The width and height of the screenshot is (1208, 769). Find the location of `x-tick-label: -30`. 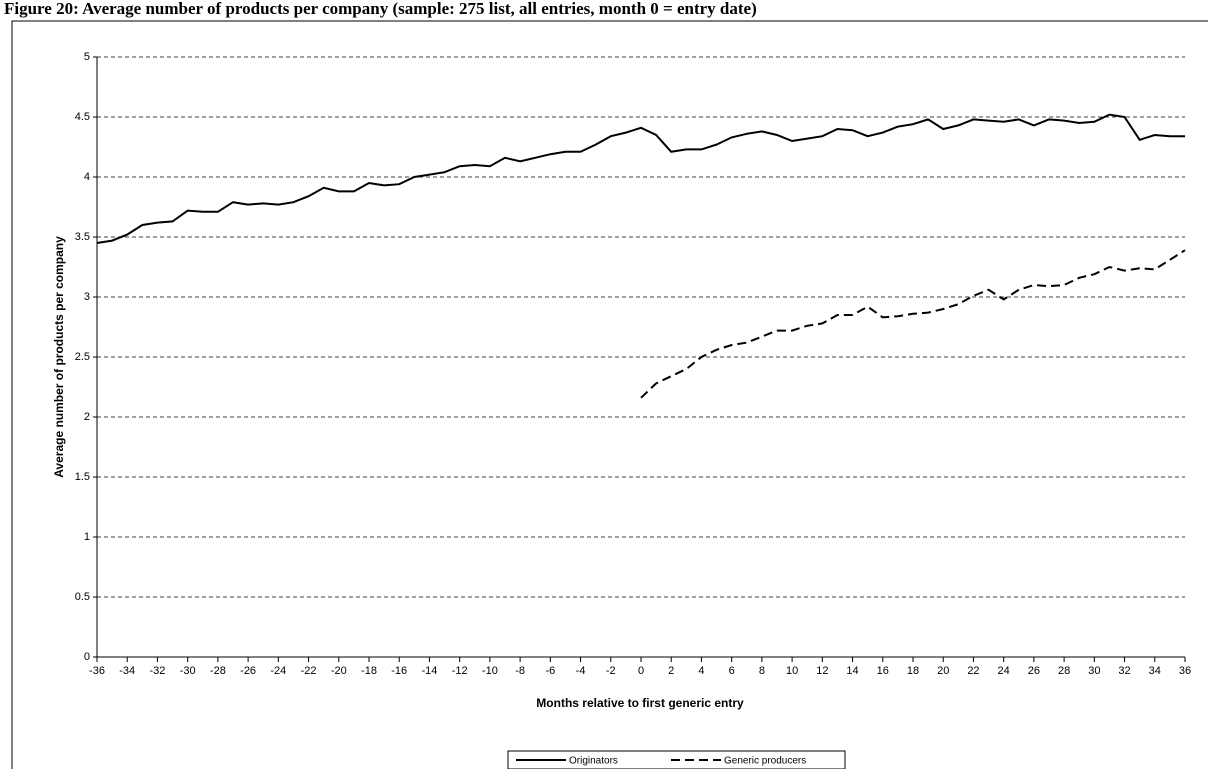

x-tick-label: -30 is located at coordinates (188, 671).